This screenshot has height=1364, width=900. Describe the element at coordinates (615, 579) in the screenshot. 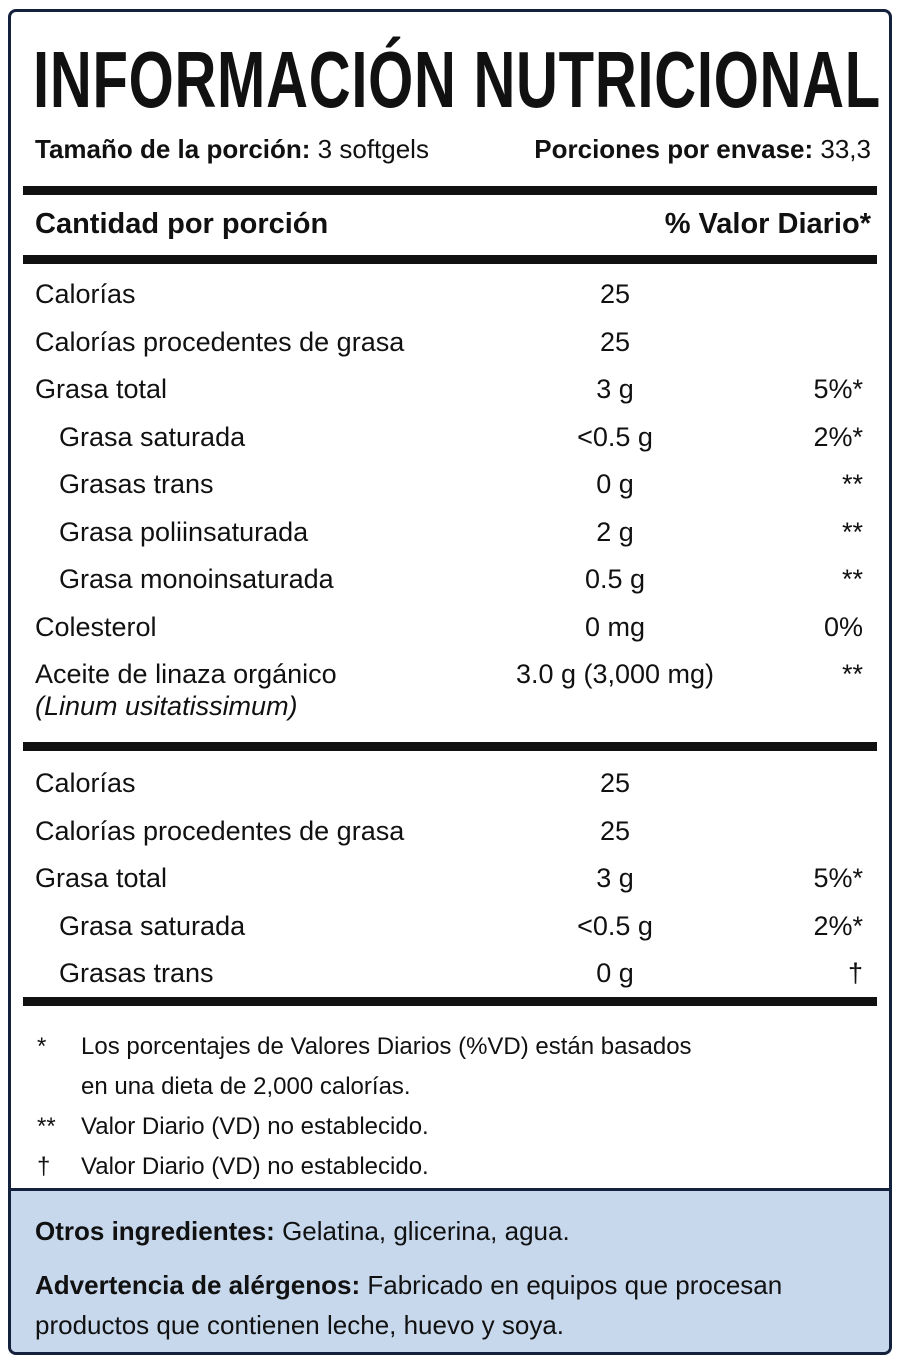

I see `nutrient-amount: 0.5 g` at that location.